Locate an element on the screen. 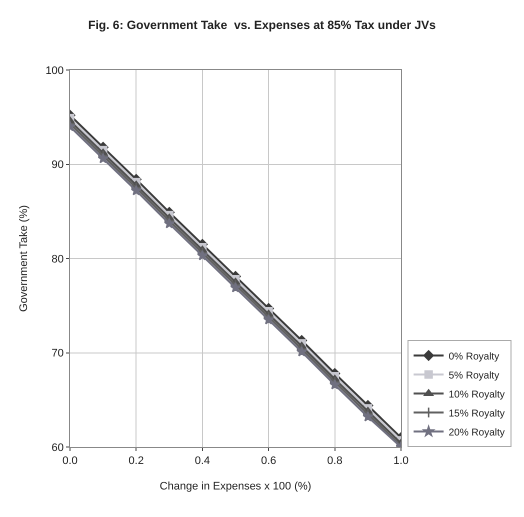 This screenshot has height=517, width=524. legend-label: 15% Royalty is located at coordinates (476, 414).